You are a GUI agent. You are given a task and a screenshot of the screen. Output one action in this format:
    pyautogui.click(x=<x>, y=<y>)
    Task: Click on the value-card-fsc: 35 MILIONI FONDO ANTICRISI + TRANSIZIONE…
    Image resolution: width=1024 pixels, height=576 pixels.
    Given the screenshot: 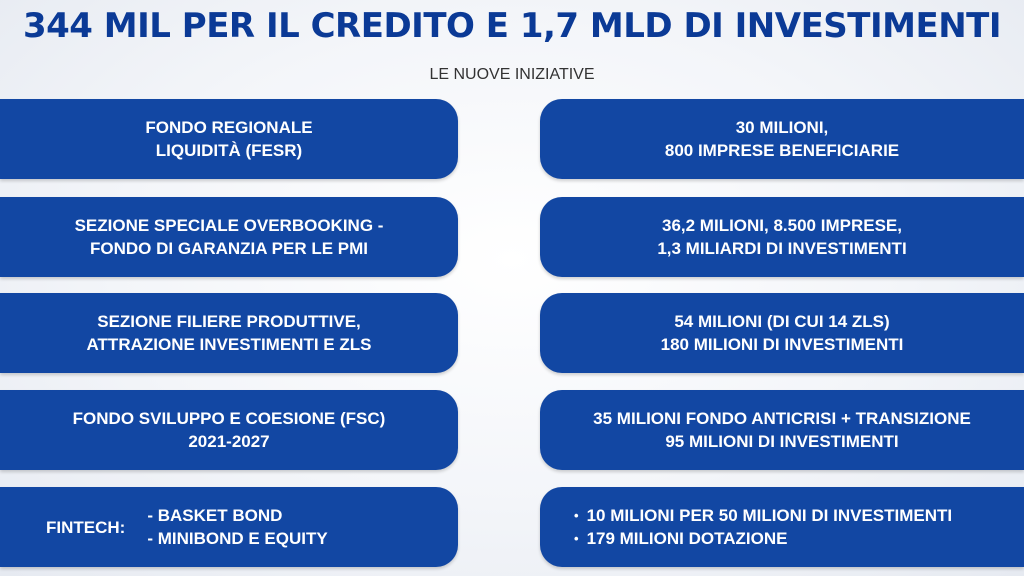 What is the action you would take?
    pyautogui.click(x=782, y=430)
    